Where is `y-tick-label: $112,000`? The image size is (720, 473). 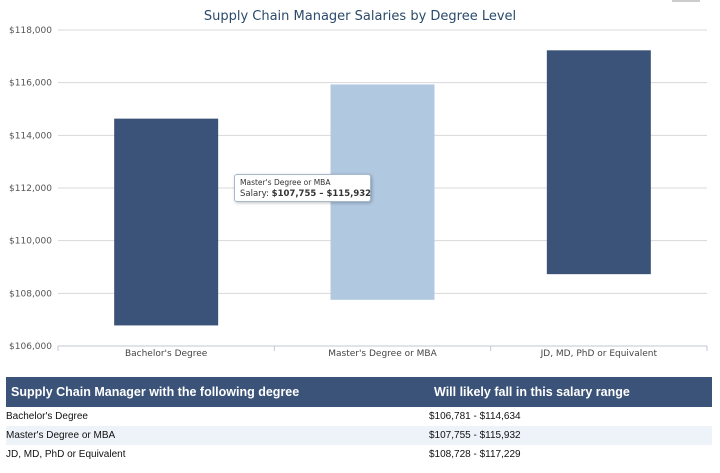 y-tick-label: $112,000 is located at coordinates (30, 189).